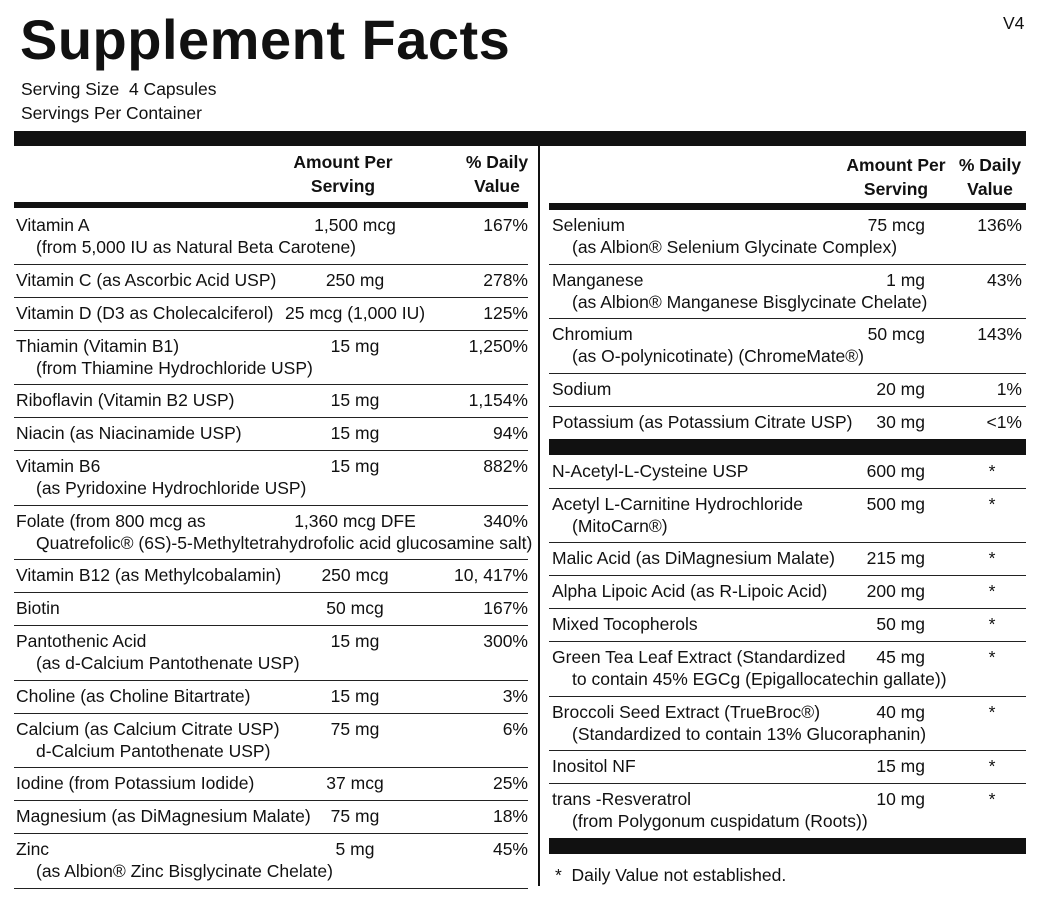  I want to click on nutrient-name: Niacin (as Niacinamide USP), so click(129, 433).